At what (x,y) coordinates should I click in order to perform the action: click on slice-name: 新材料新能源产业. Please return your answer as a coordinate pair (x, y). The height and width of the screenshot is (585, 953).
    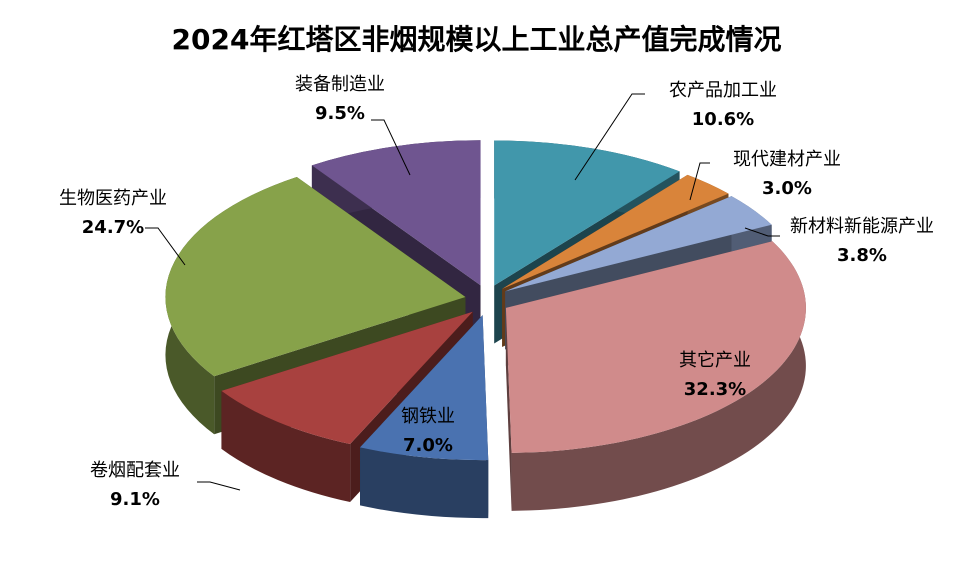
    Looking at the image, I should click on (862, 226).